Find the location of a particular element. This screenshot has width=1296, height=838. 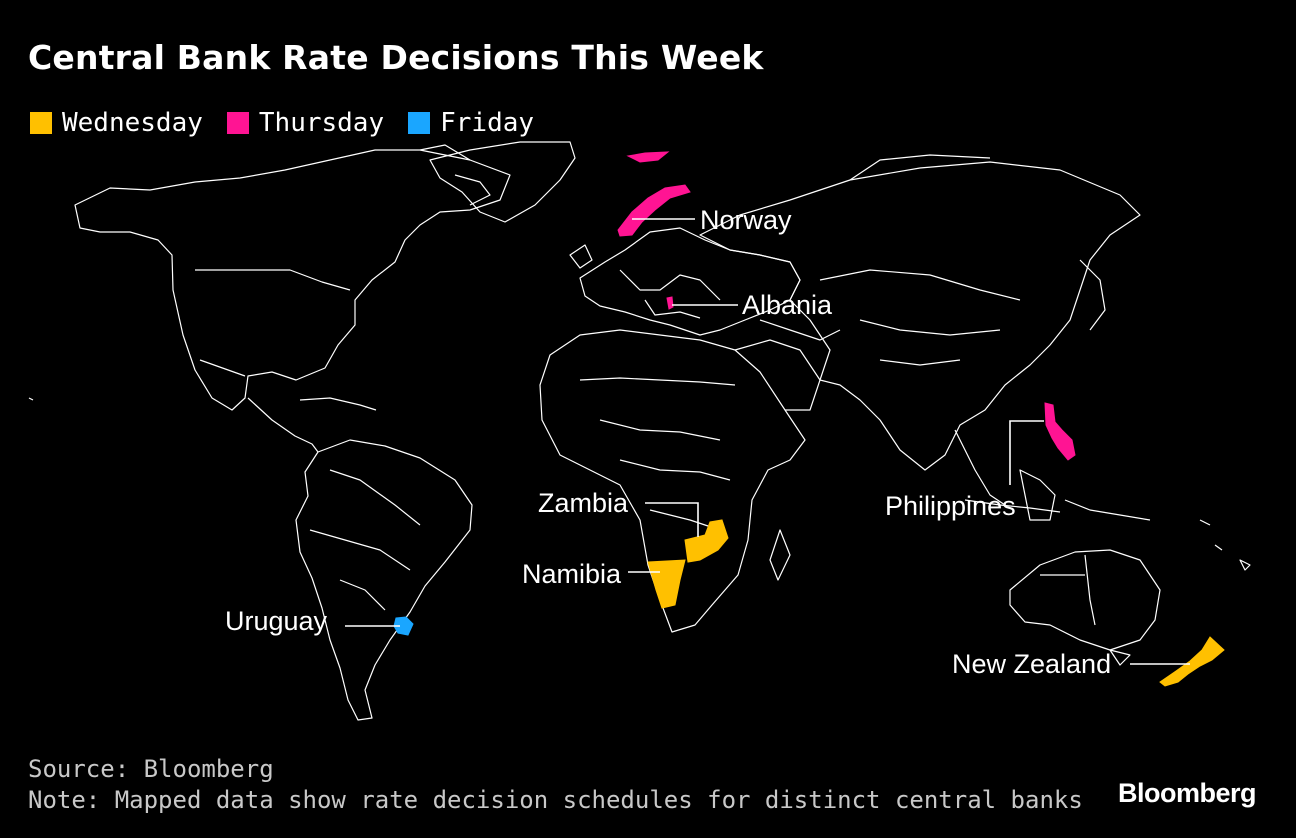

legend-swatch-thursday is located at coordinates (237, 123).